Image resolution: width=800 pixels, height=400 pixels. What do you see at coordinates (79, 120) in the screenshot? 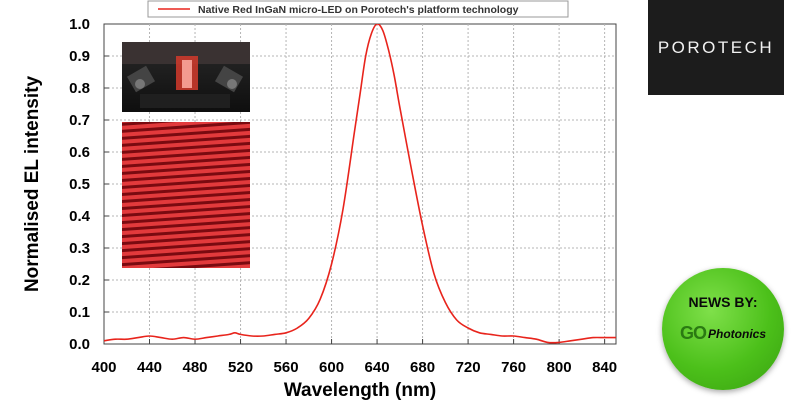
I see `y-tick-label: 0.7` at bounding box center [79, 120].